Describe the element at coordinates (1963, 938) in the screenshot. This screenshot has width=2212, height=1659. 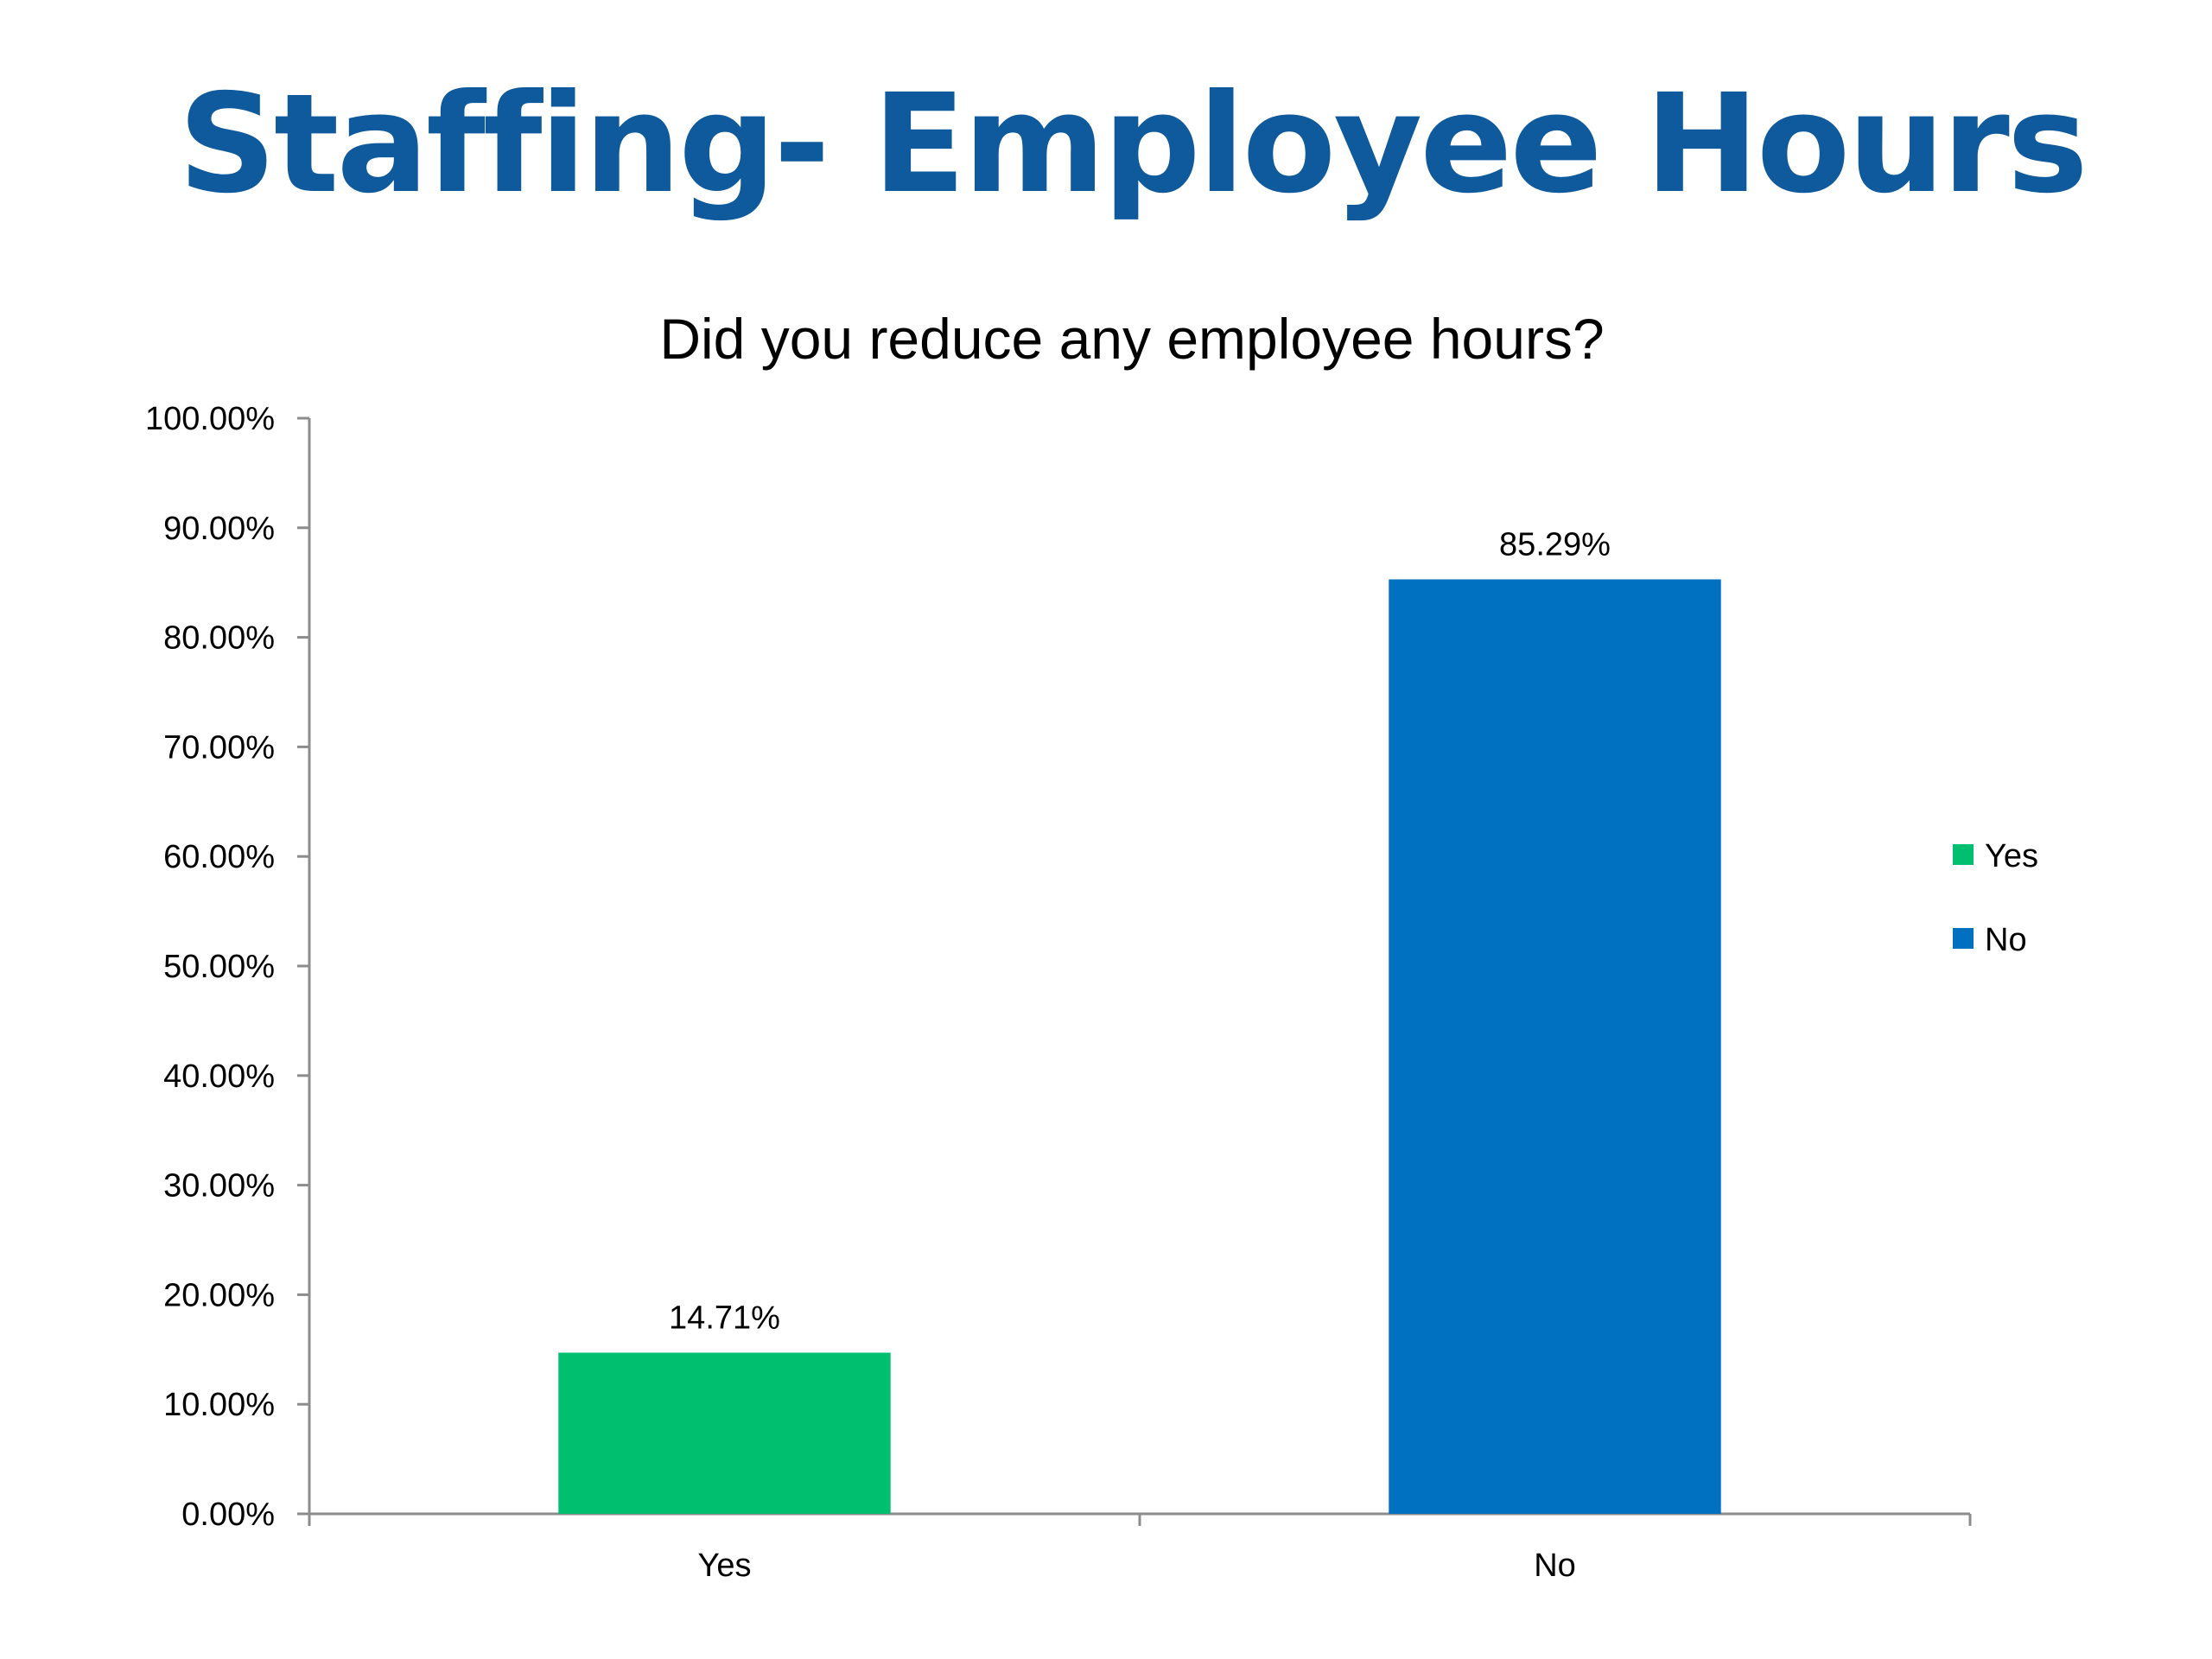
I see `legend-swatch-no` at that location.